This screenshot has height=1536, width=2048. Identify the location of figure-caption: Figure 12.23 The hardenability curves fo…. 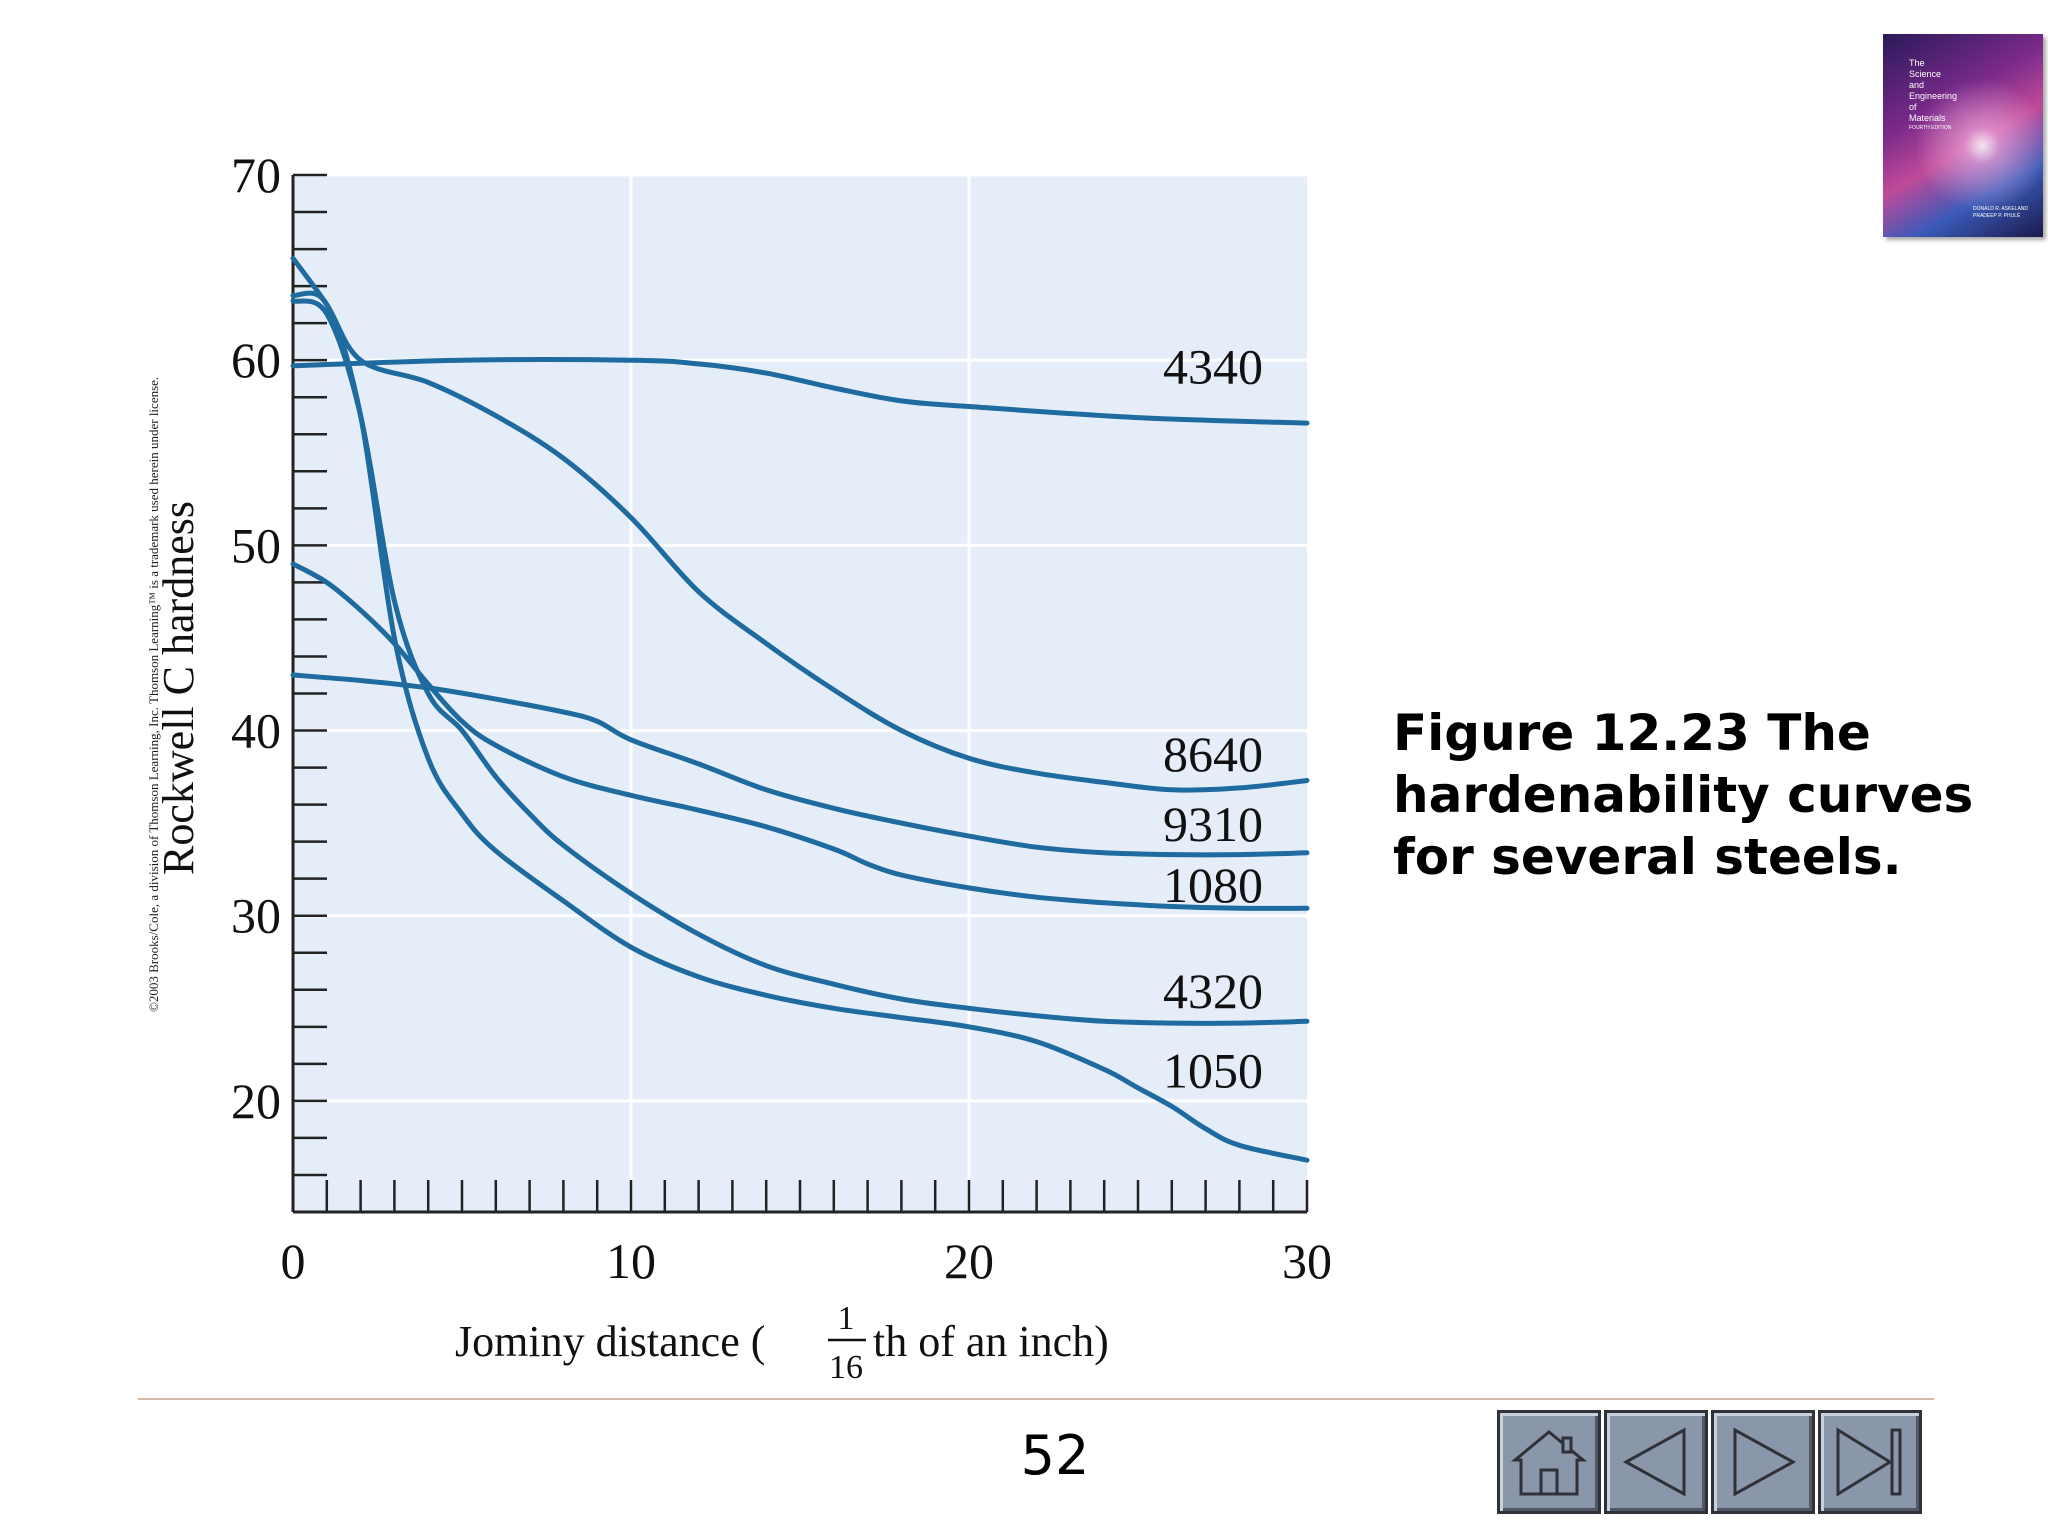
(1703, 795).